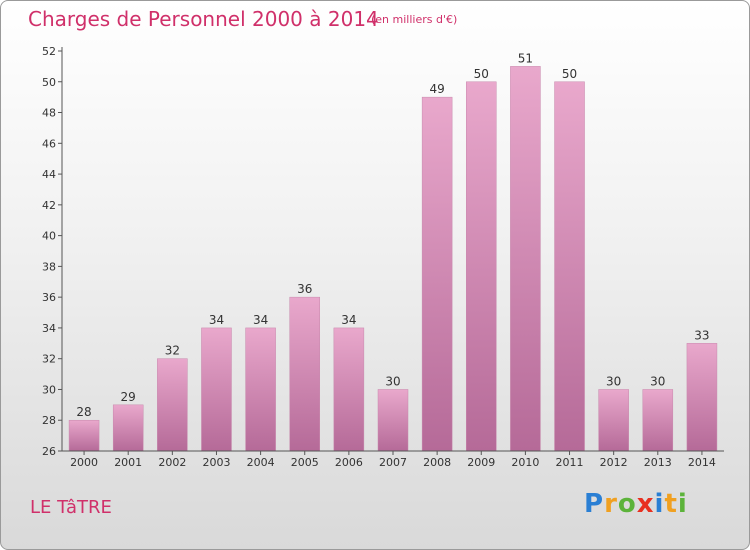  What do you see at coordinates (49, 451) in the screenshot?
I see `y-tick-label: 26` at bounding box center [49, 451].